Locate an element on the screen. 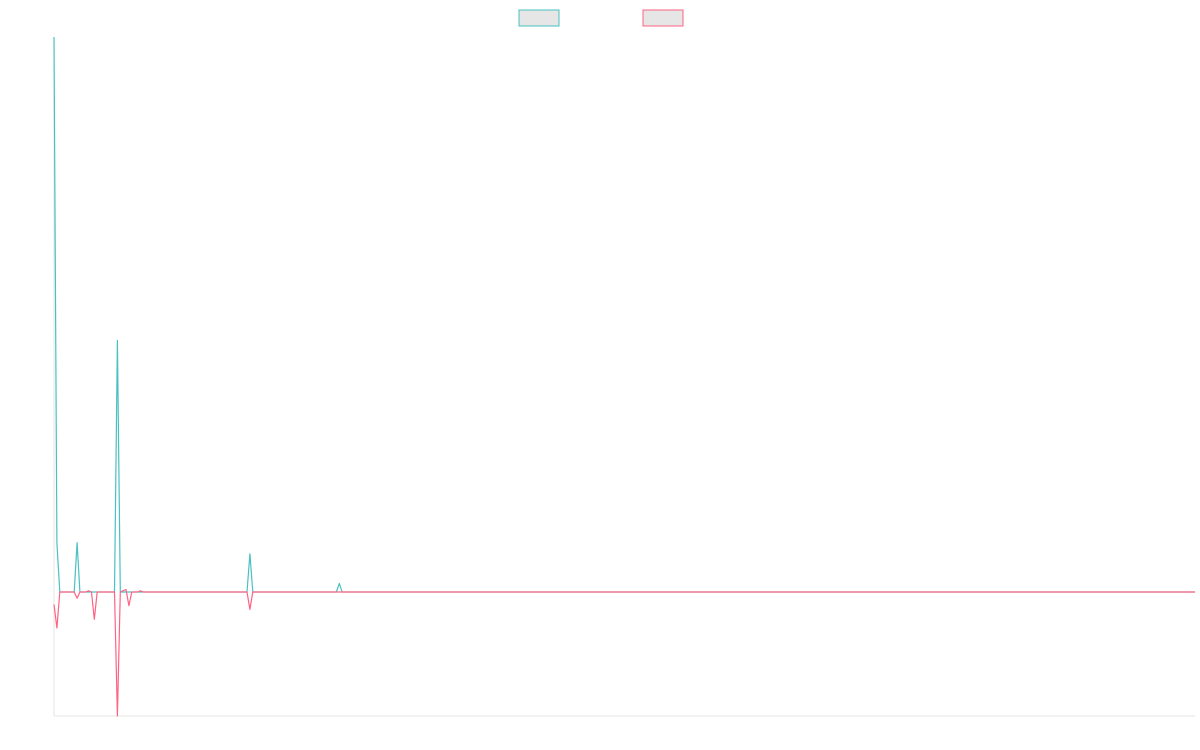 The width and height of the screenshot is (1200, 750). legend is located at coordinates (601, 18).